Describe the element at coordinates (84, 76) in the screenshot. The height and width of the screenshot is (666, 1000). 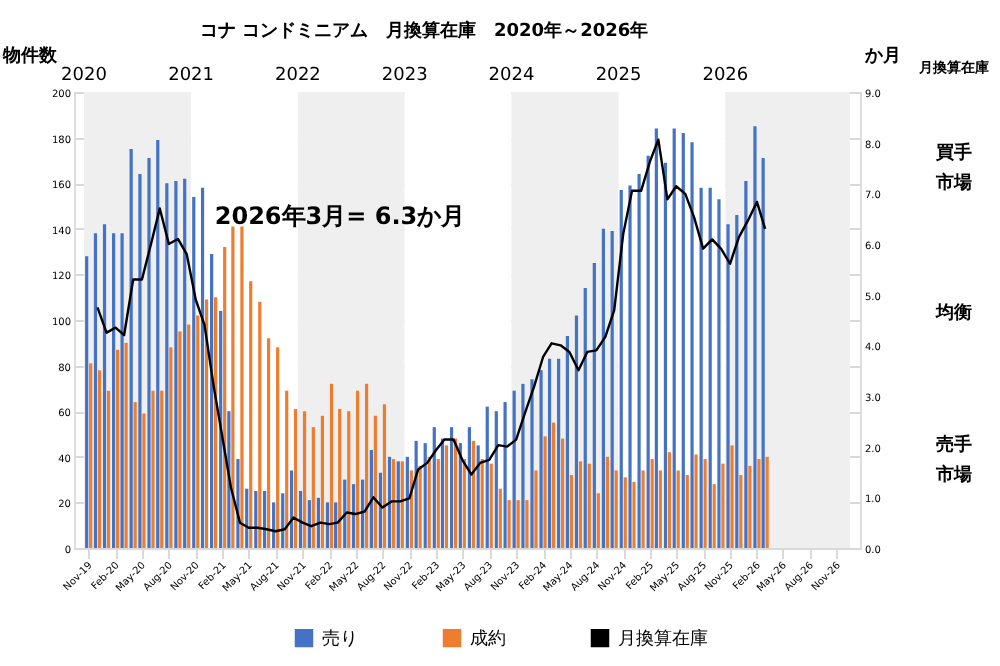
I see `band-label: 2020` at that location.